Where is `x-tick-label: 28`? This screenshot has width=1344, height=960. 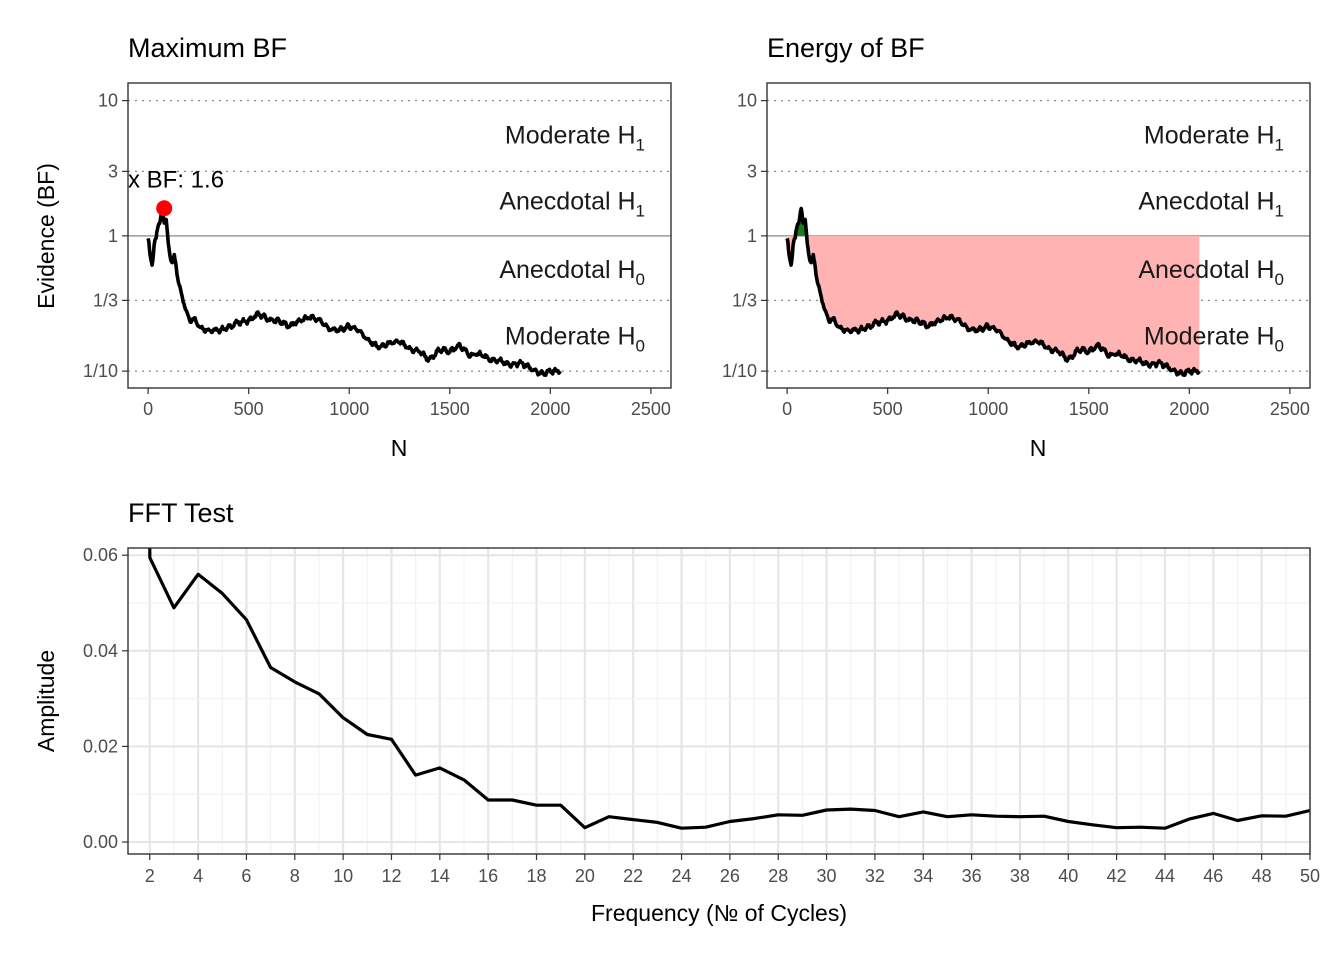 x-tick-label: 28 is located at coordinates (778, 876).